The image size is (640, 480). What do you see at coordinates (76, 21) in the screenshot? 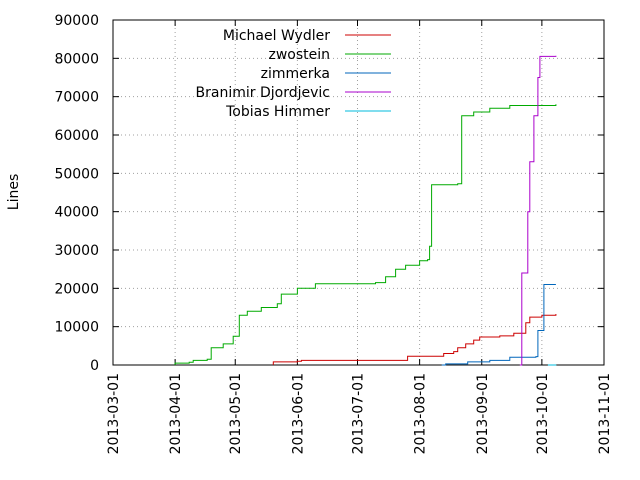
I see `y-tick-label: 90000` at bounding box center [76, 21].